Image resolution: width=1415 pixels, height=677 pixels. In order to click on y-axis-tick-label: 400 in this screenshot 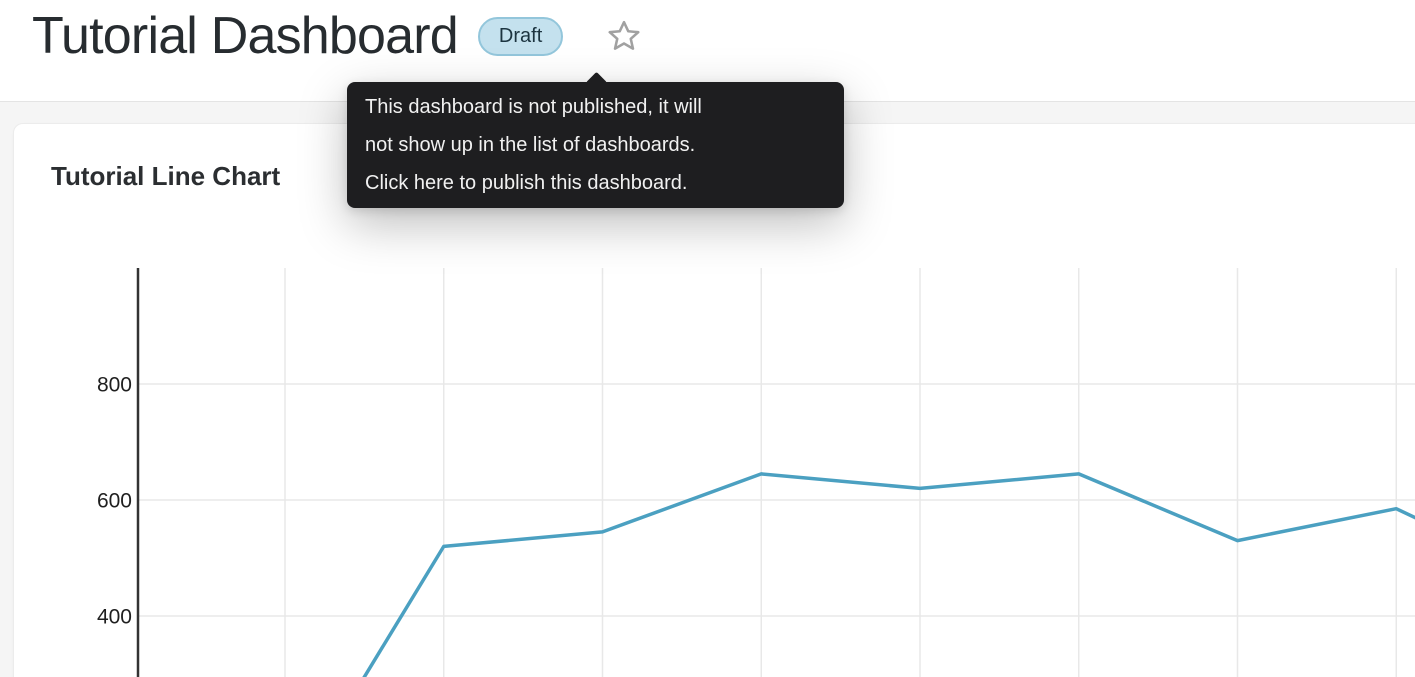, I will do `click(114, 617)`.